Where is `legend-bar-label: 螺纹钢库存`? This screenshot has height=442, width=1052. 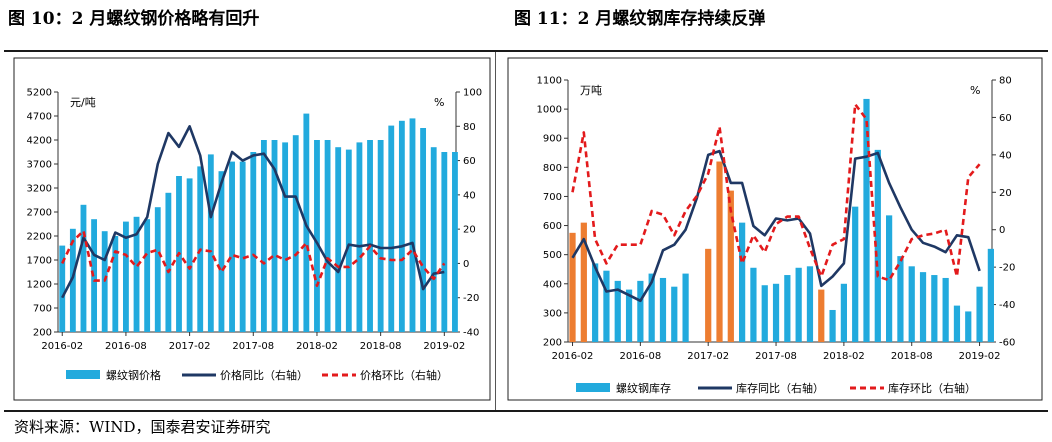 legend-bar-label: 螺纹钢库存 is located at coordinates (643, 388).